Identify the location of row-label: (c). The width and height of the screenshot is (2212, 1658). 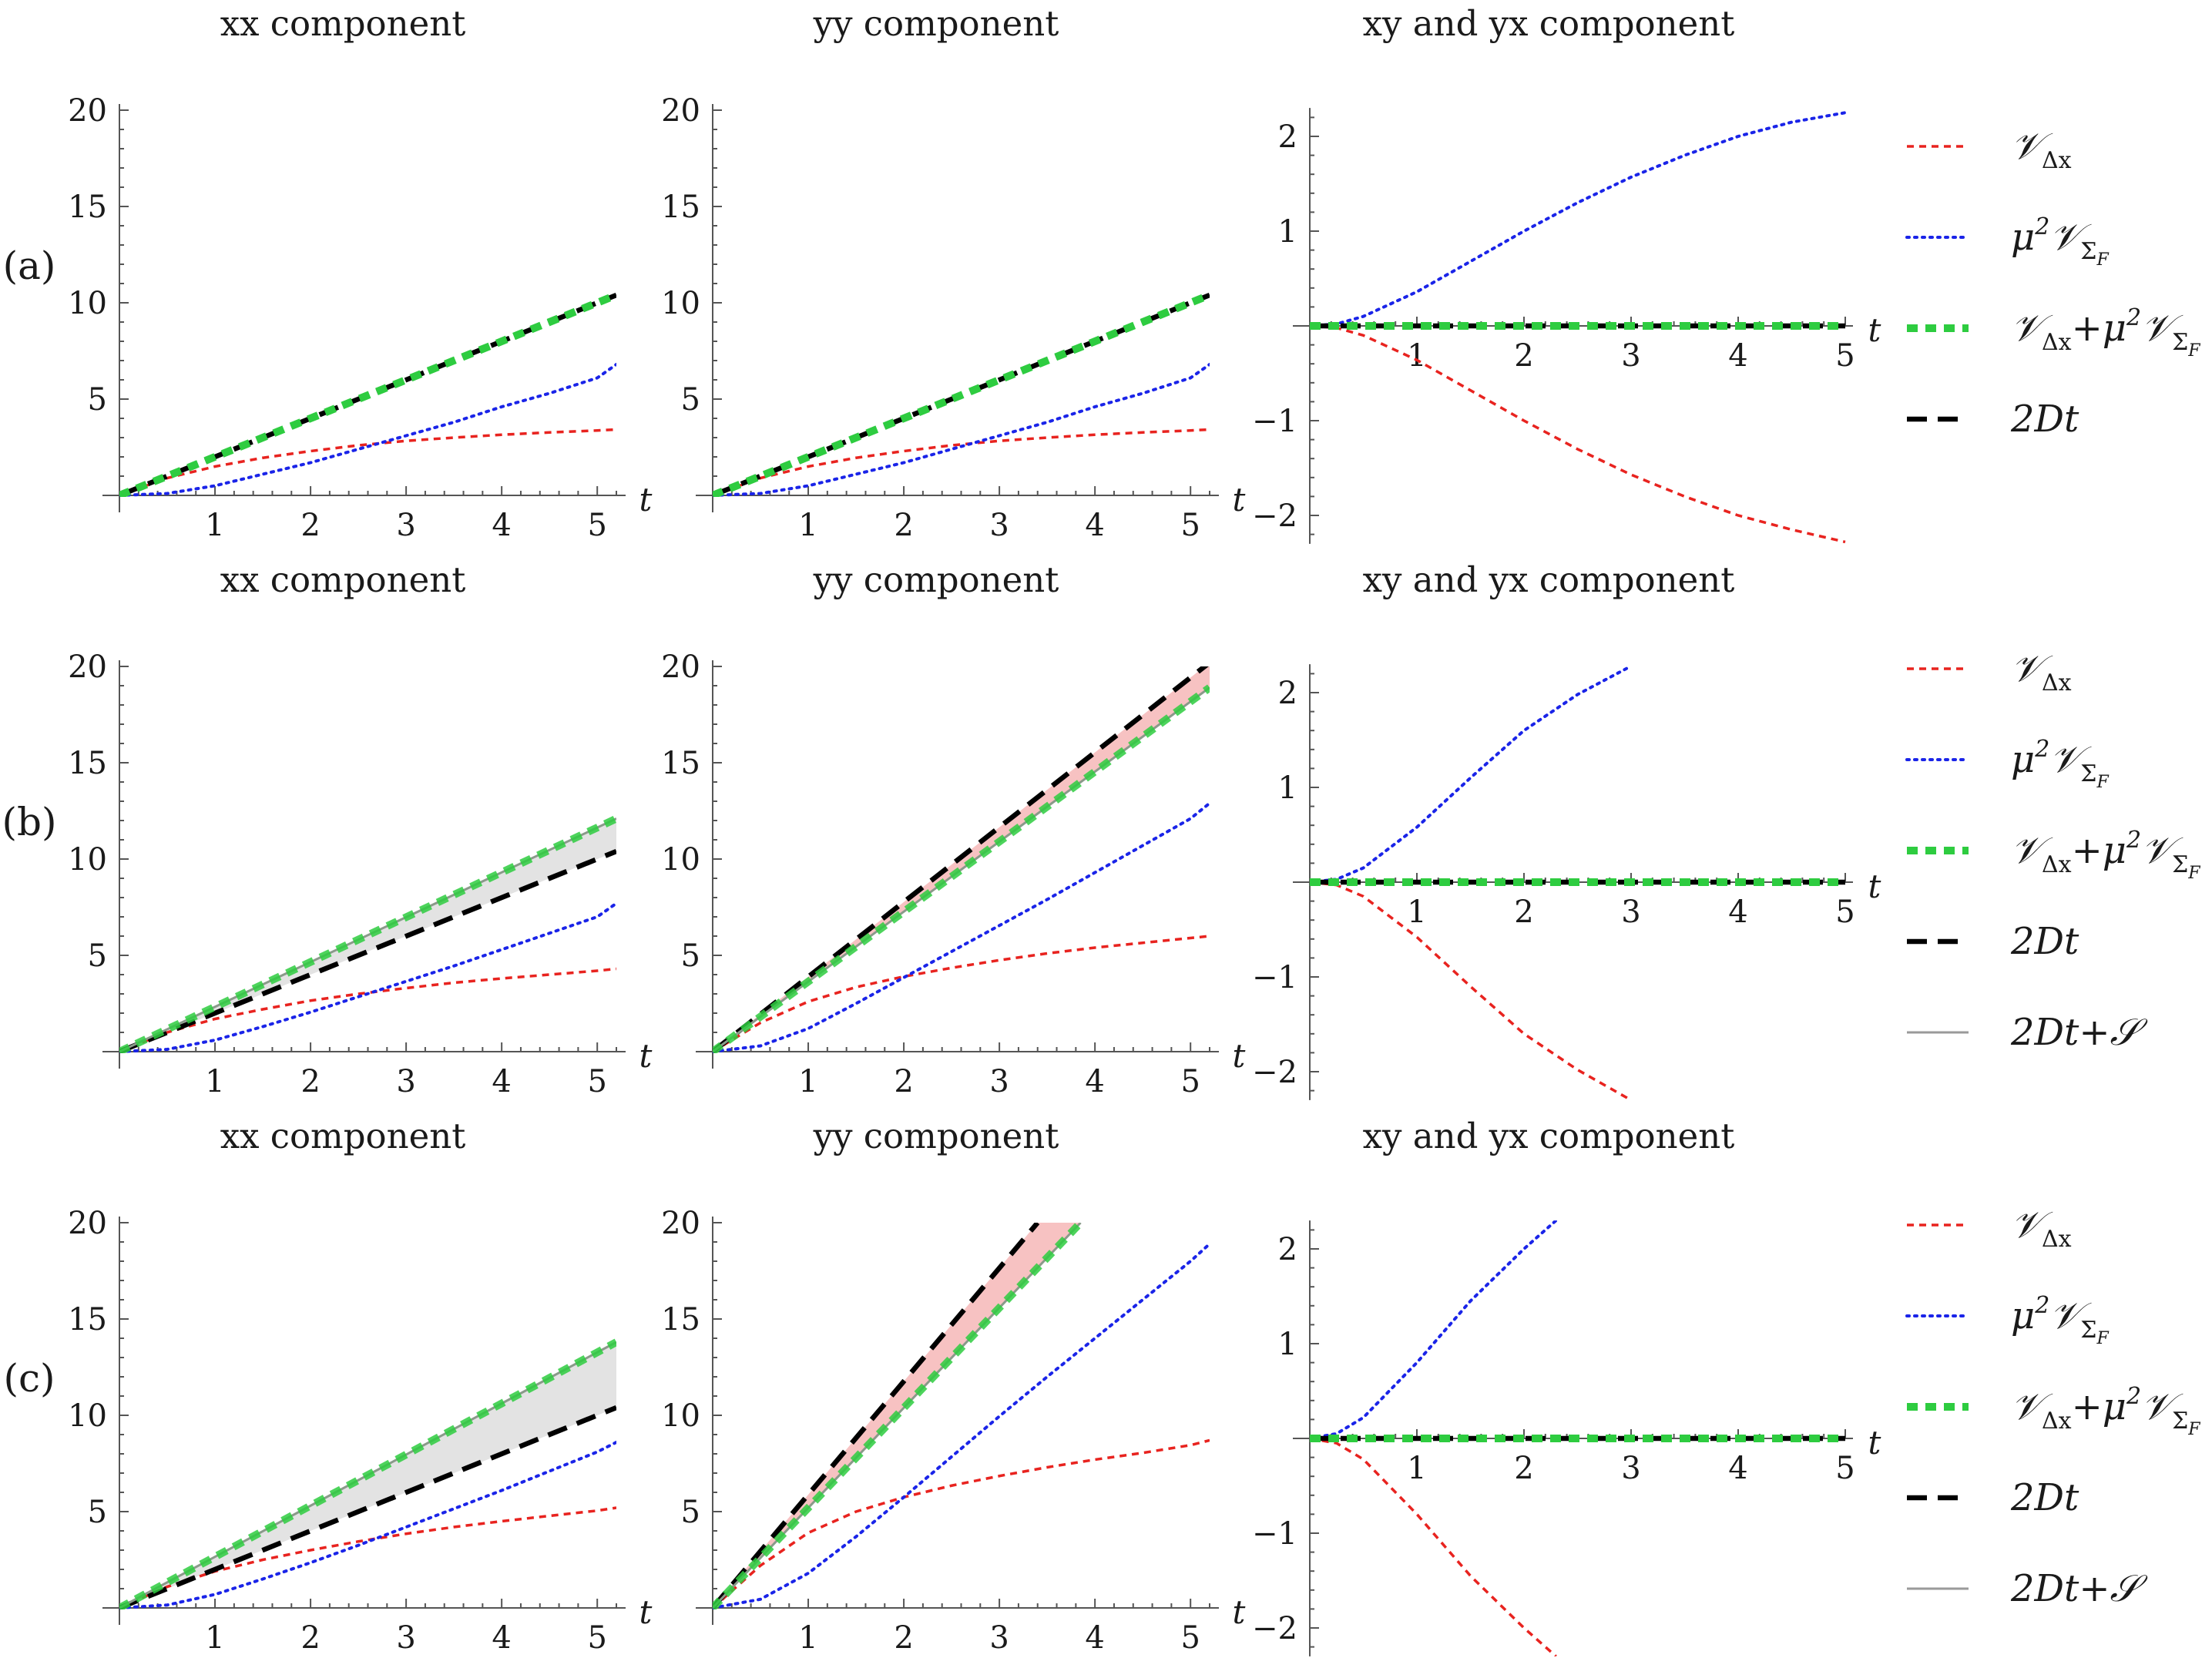
(29, 1378).